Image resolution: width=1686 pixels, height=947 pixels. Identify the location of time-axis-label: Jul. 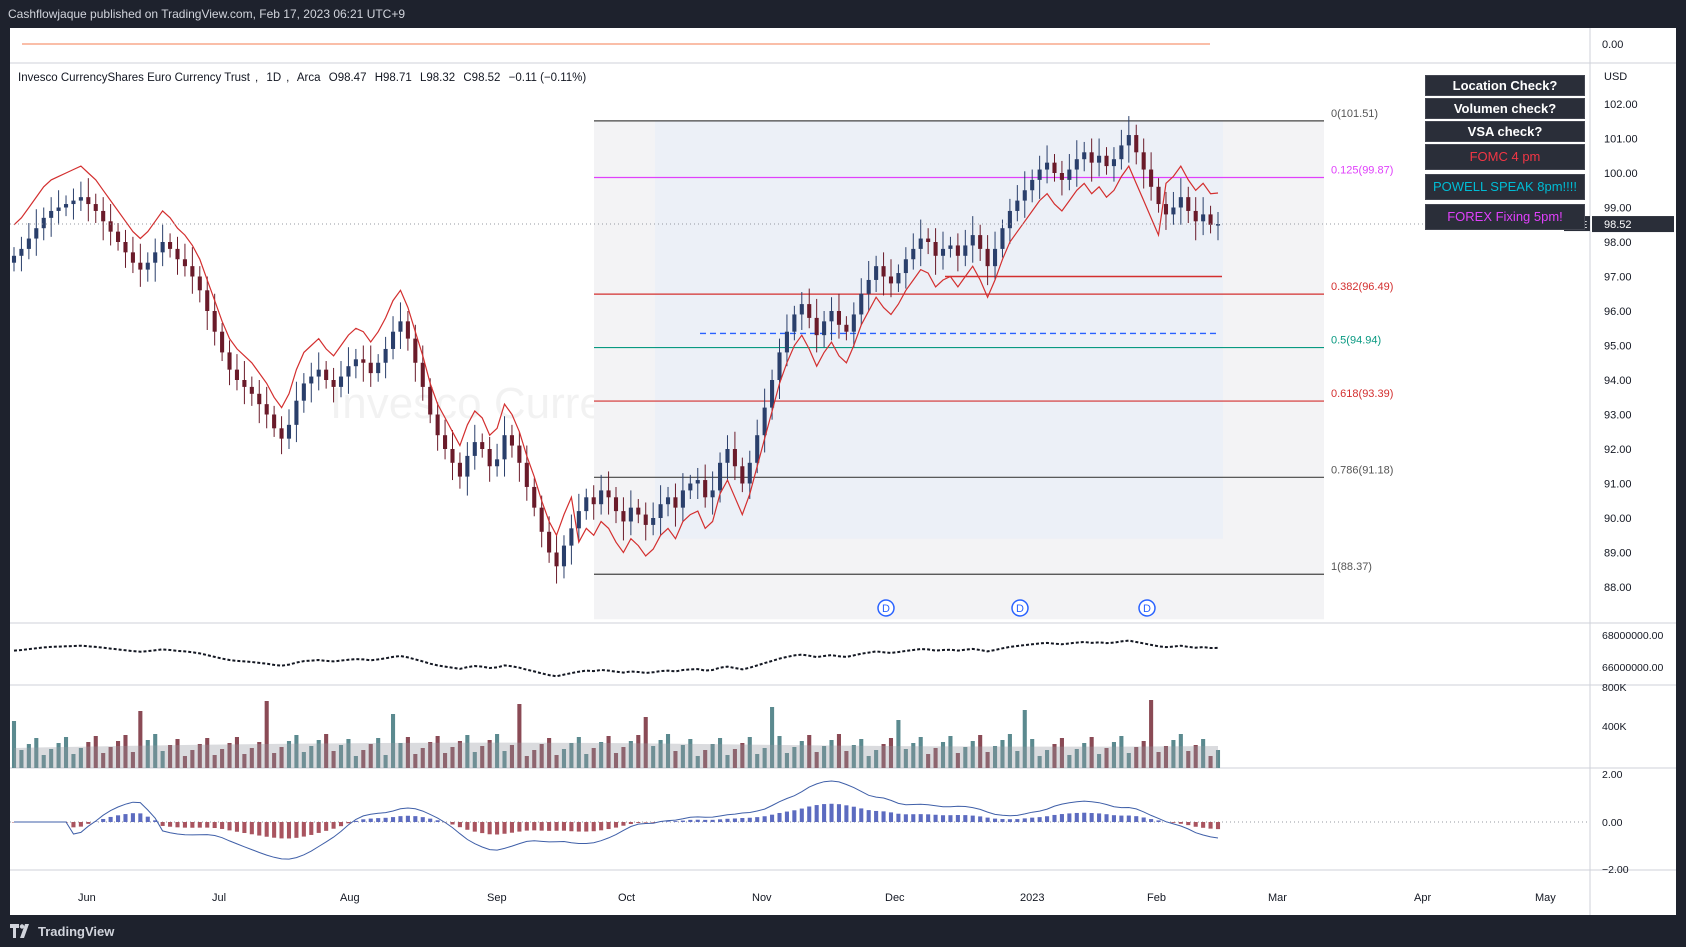
(219, 898).